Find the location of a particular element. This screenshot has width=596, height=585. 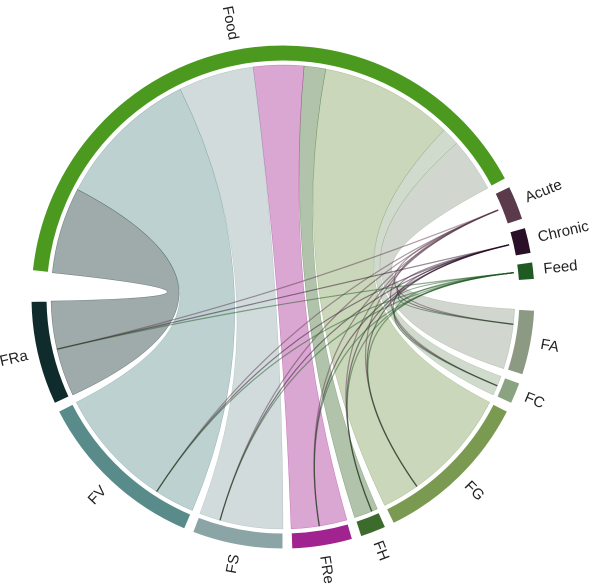

sector-label: Acute is located at coordinates (544, 191).